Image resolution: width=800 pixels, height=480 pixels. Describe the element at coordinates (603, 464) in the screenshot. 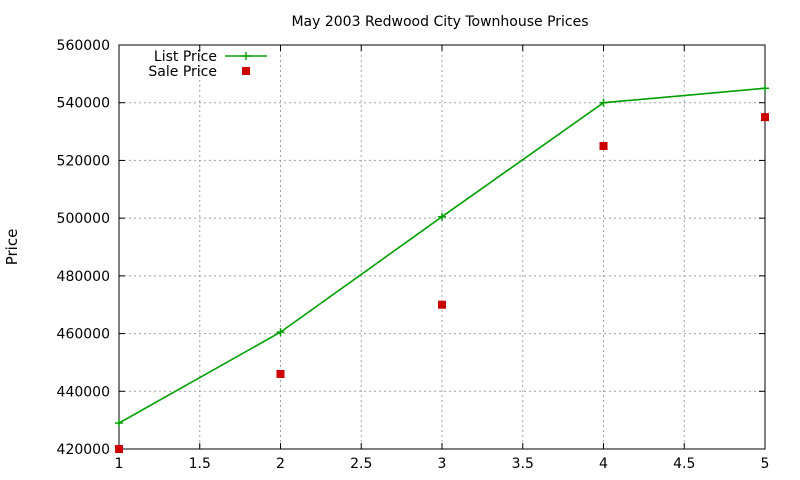

I see `x-tick-label: 4` at that location.